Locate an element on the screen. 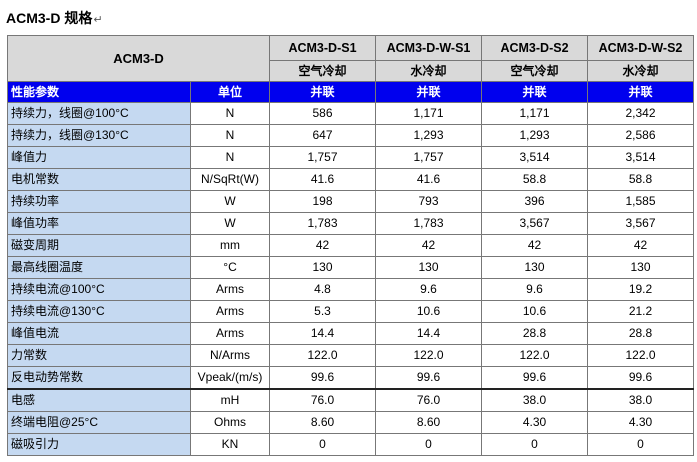 This screenshot has width=697, height=462. table-row: 反电动势常数 Vpeak/(m/s) 99.6 99.6 99.6 99.6 is located at coordinates (350, 378).